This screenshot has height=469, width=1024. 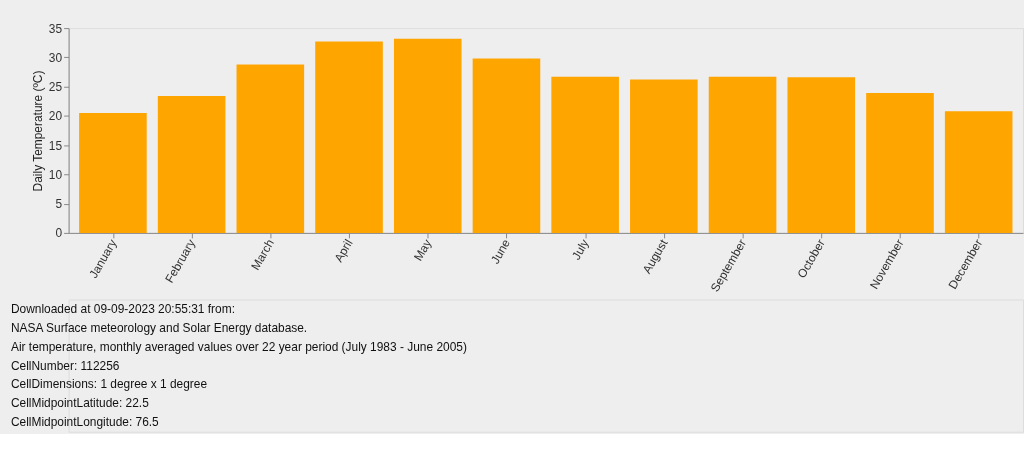 I want to click on y-tick-label: 35, so click(x=55, y=28).